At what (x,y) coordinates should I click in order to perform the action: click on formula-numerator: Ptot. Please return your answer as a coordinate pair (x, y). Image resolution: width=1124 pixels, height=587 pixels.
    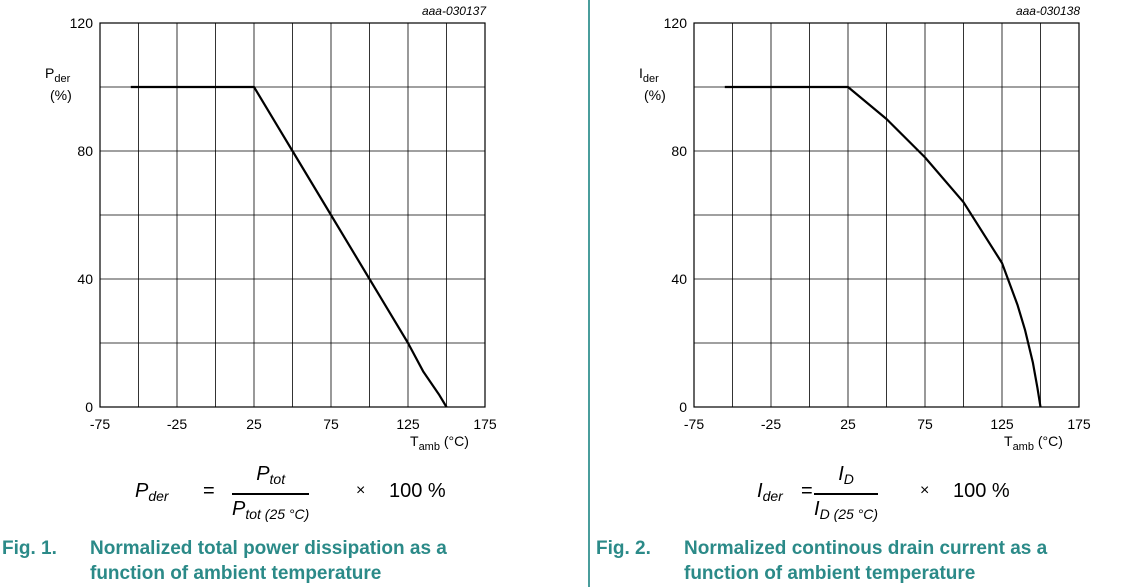
    Looking at the image, I should click on (271, 475).